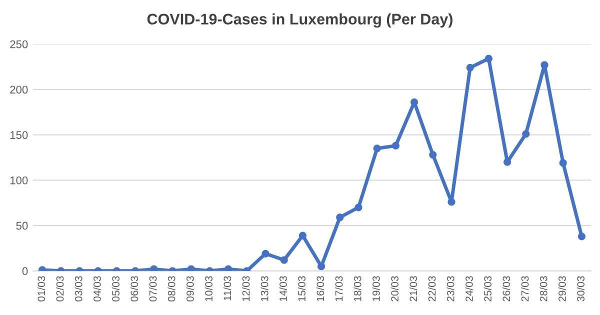  Describe the element at coordinates (78, 289) in the screenshot. I see `x-tick-label: 03/03` at that location.